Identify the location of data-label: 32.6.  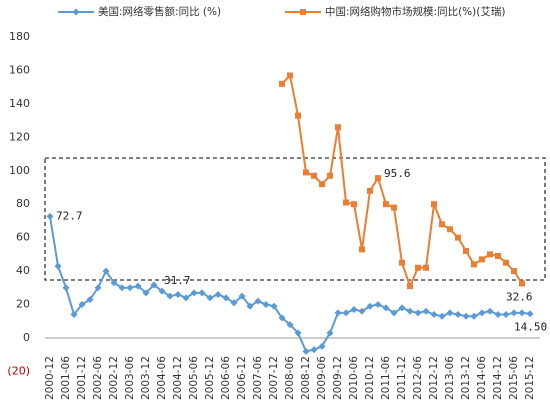
(519, 296).